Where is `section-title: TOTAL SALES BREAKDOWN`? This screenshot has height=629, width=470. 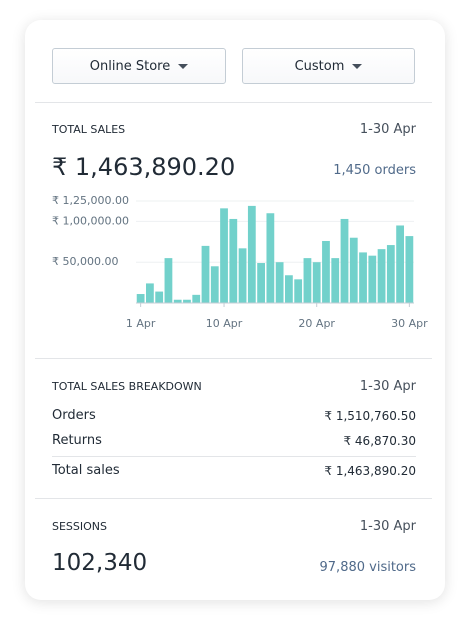 section-title: TOTAL SALES BREAKDOWN is located at coordinates (127, 386).